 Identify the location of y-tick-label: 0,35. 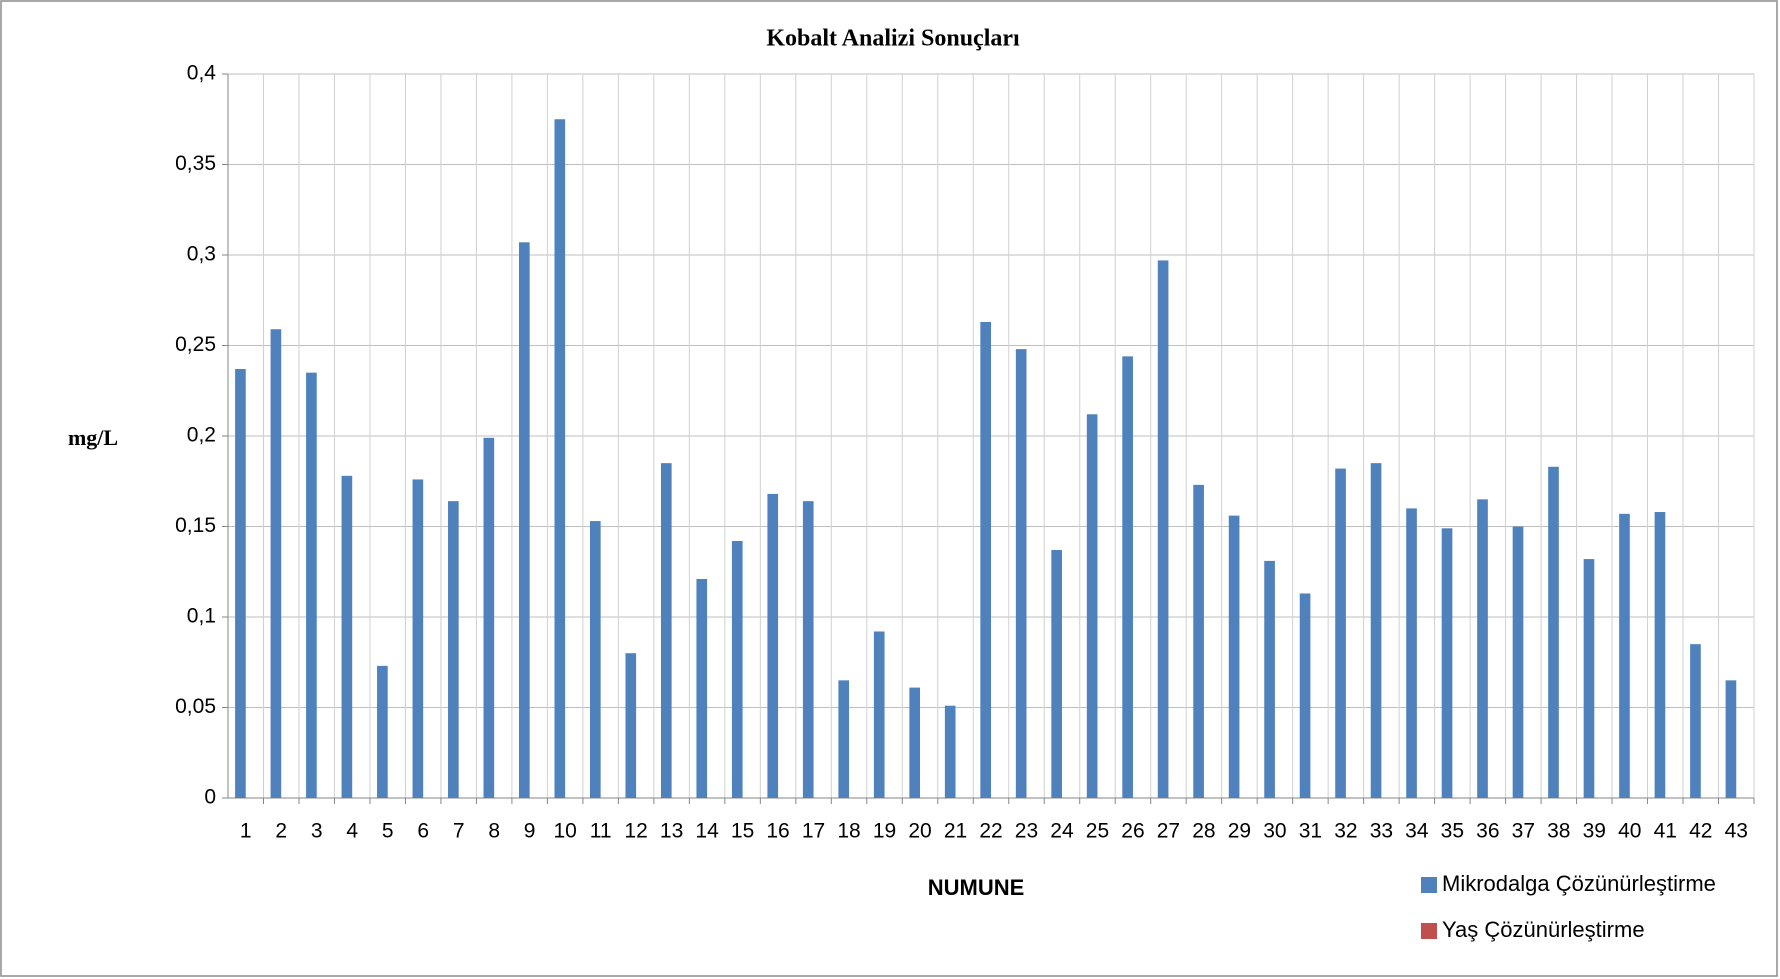
(195, 163).